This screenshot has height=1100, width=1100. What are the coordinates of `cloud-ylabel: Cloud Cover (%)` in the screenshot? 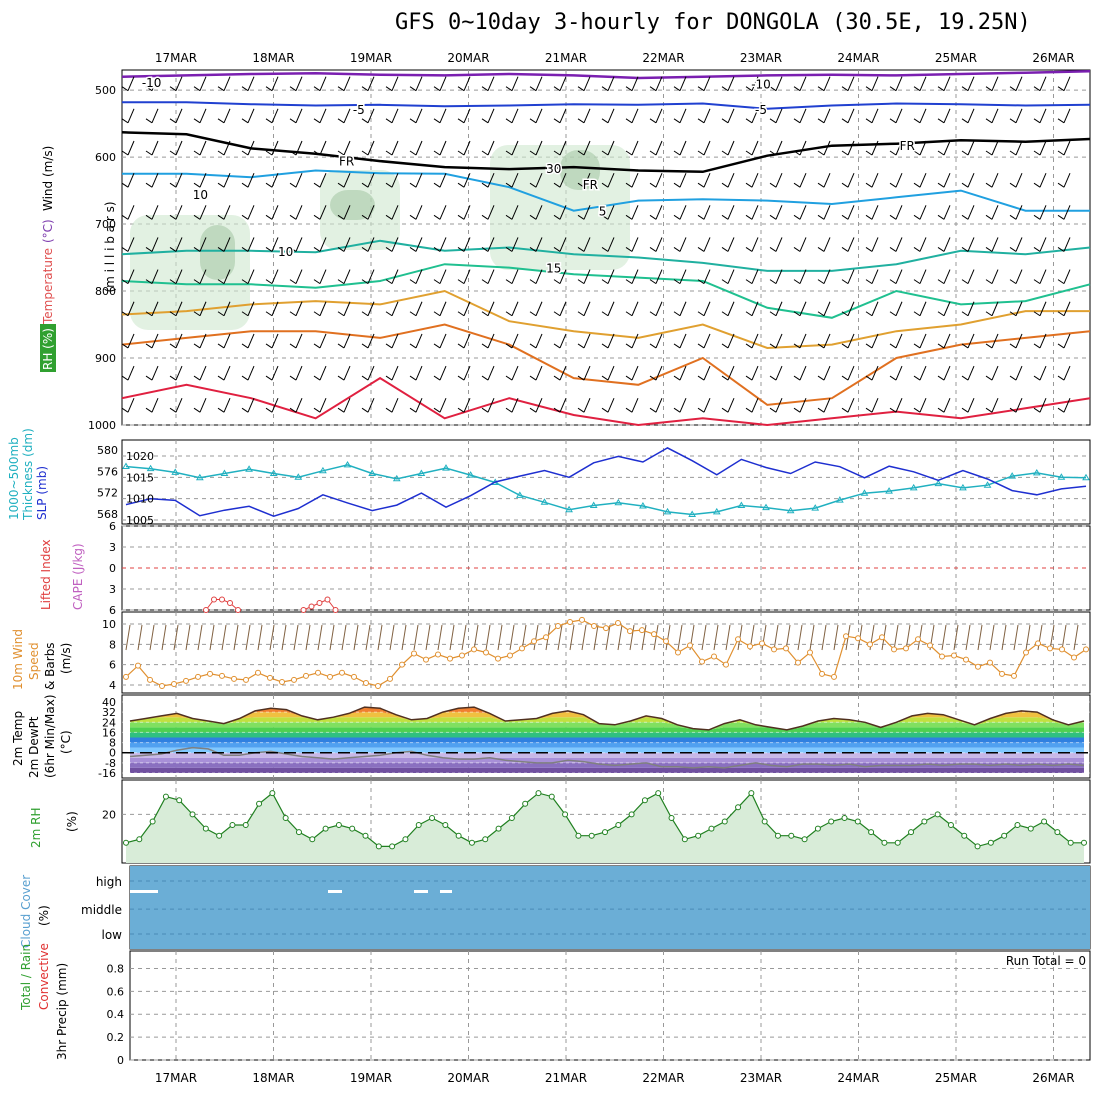 It's located at (35, 911).